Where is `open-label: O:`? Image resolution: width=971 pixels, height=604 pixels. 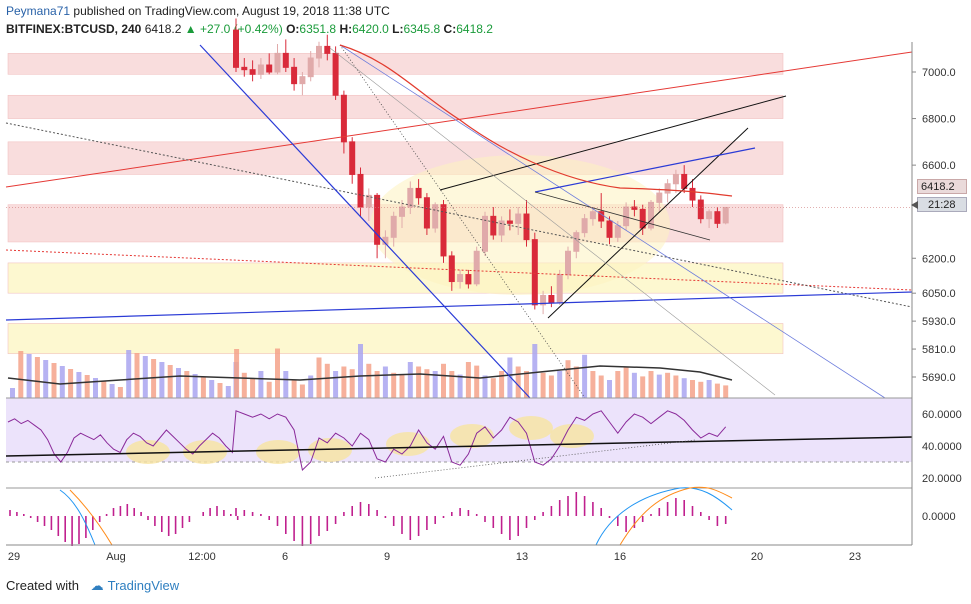
open-label: O: is located at coordinates (293, 29).